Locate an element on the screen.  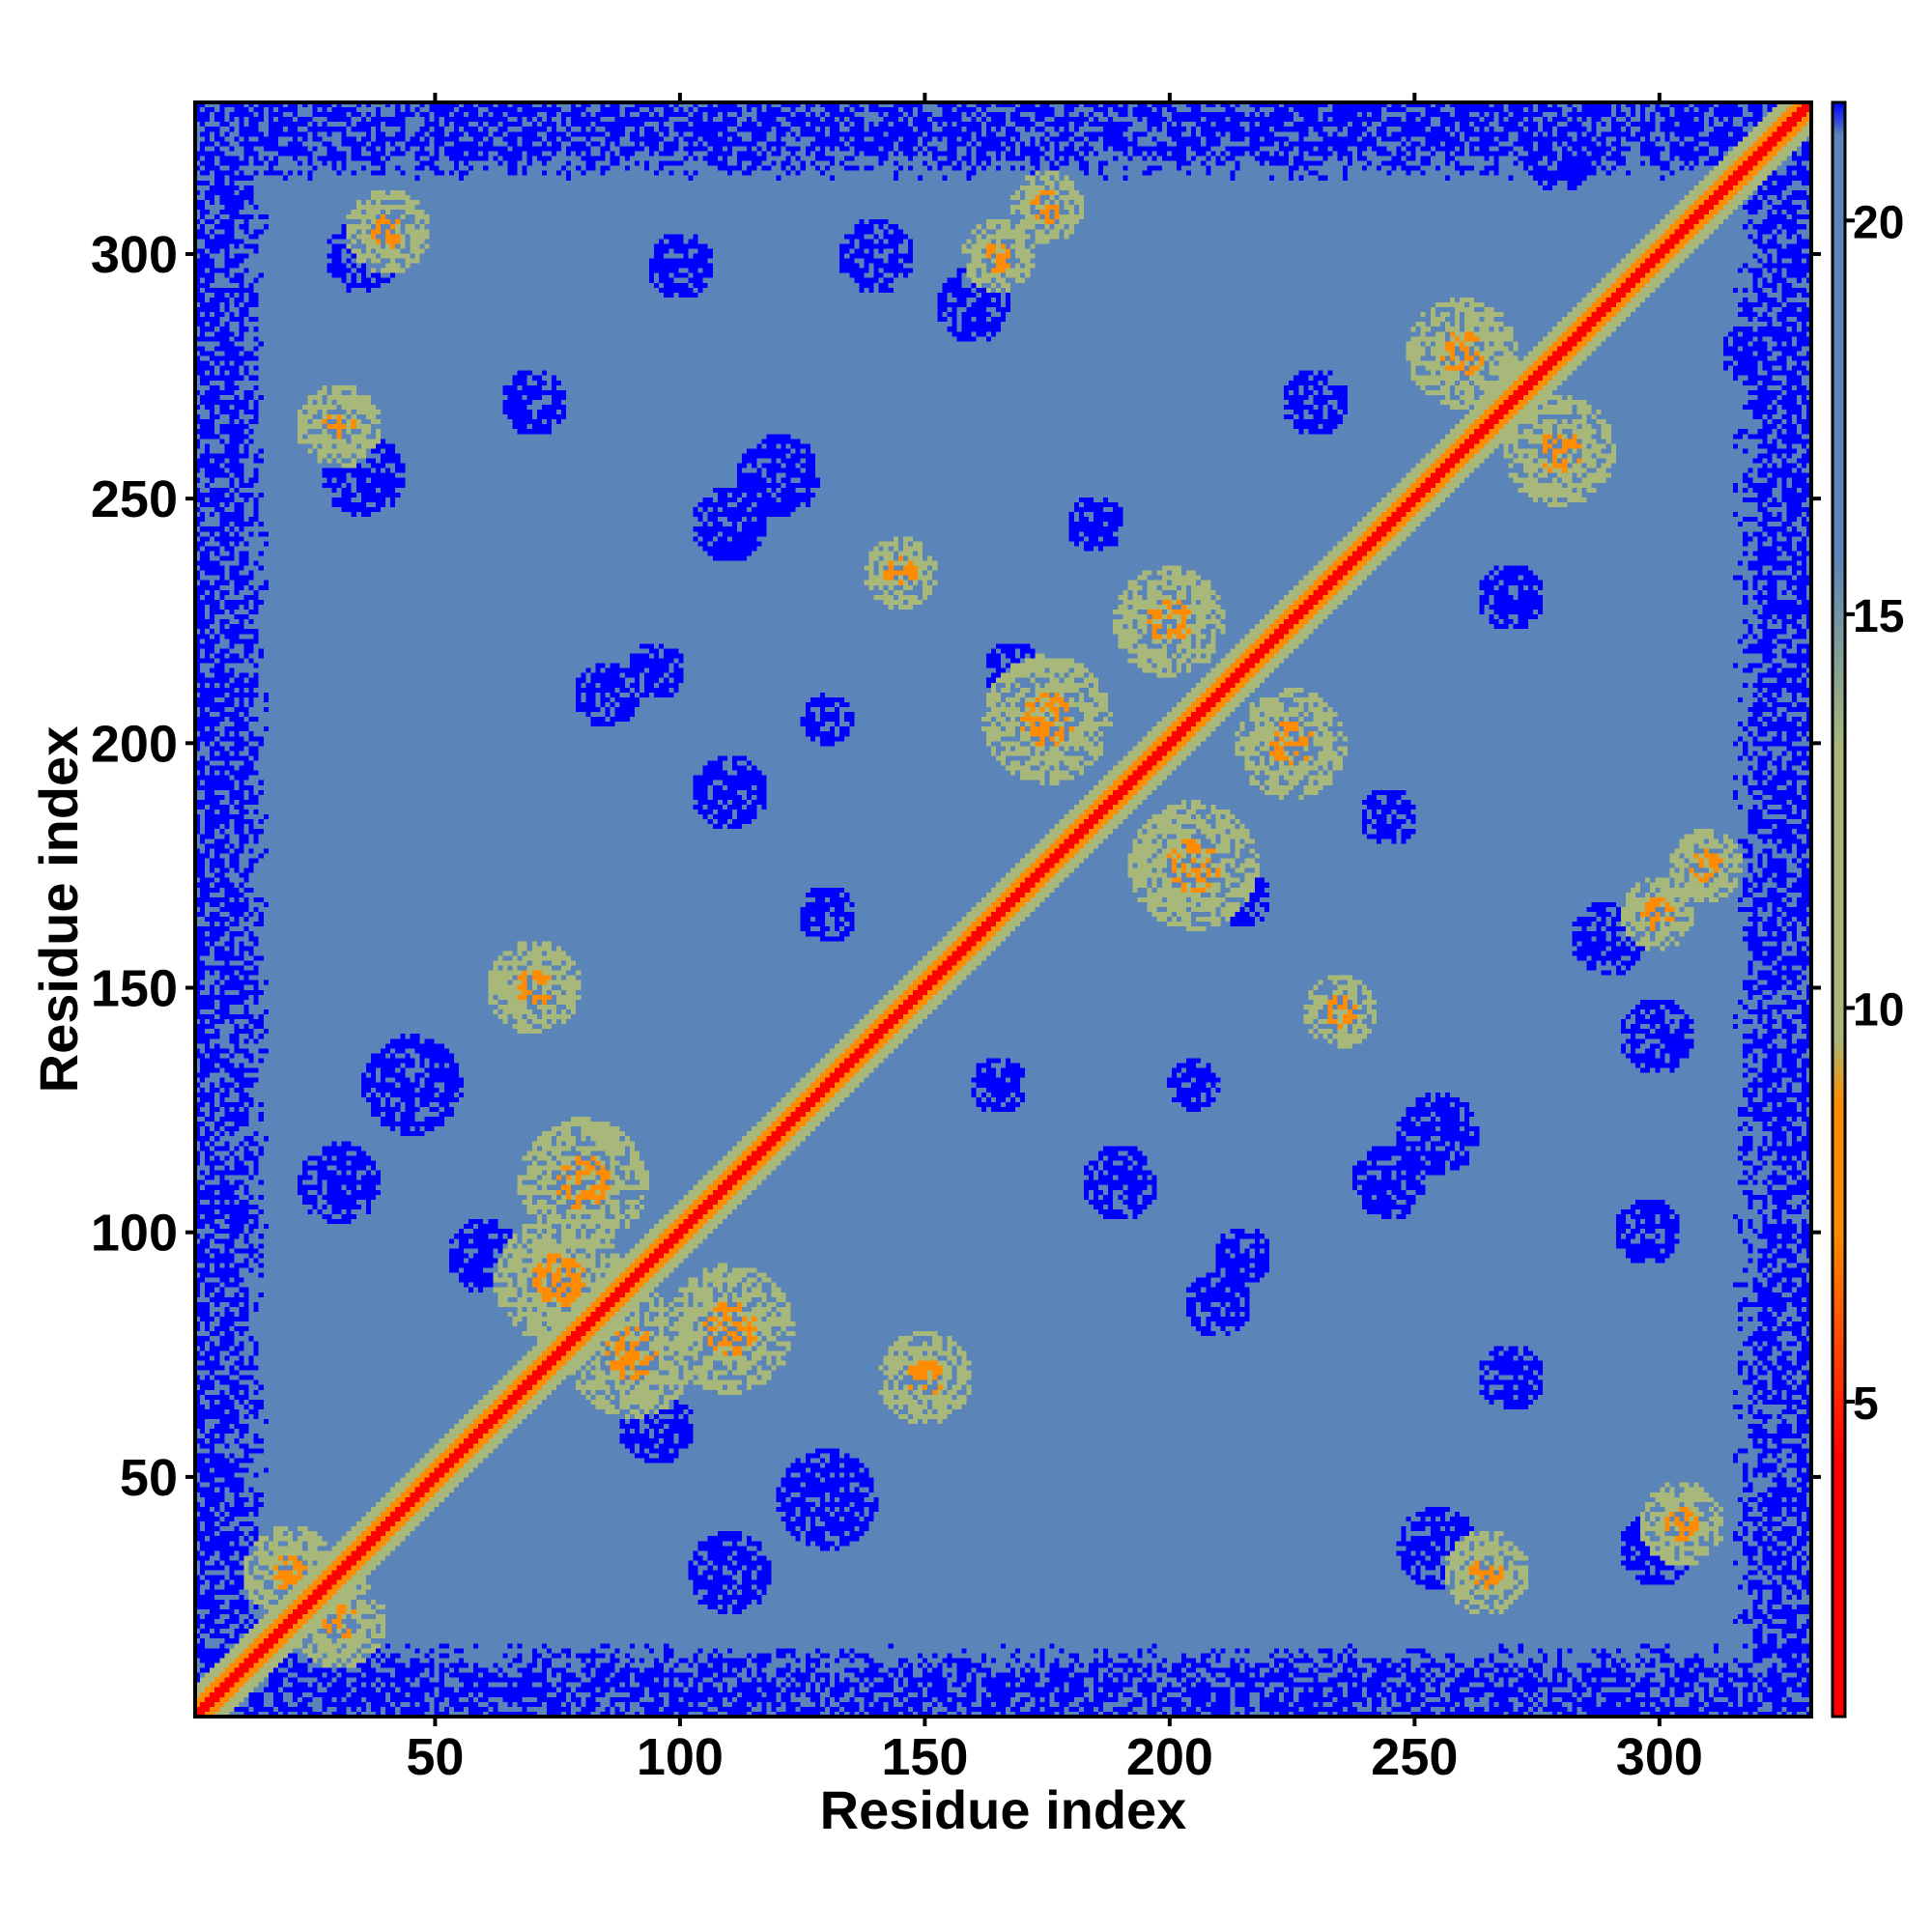
x-tick-label: 100 is located at coordinates (680, 1757).